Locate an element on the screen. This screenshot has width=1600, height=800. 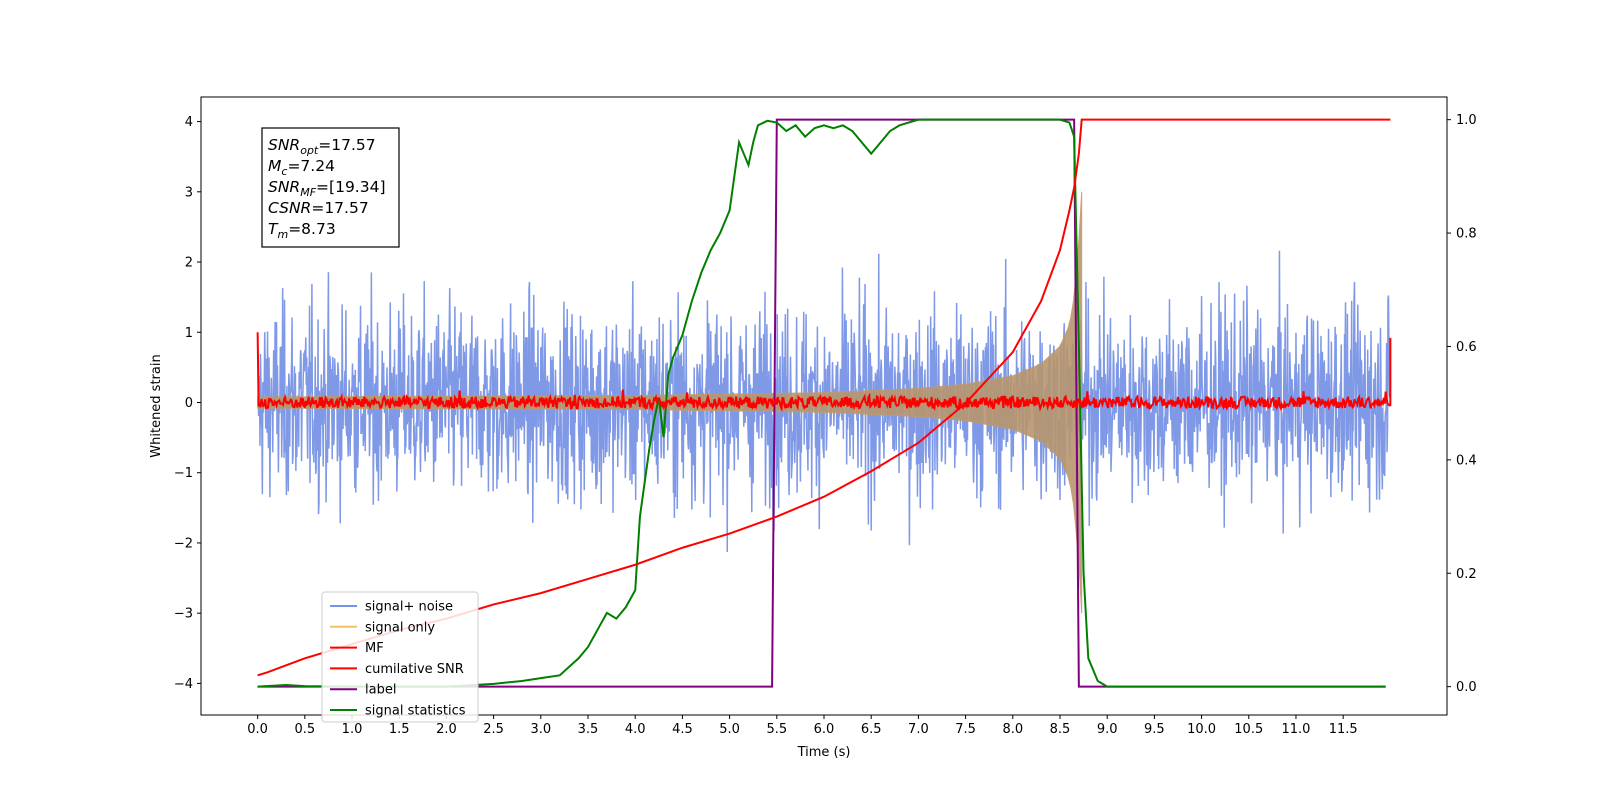
annotation-line: SNRMF=[19.34] is located at coordinates (327, 188).